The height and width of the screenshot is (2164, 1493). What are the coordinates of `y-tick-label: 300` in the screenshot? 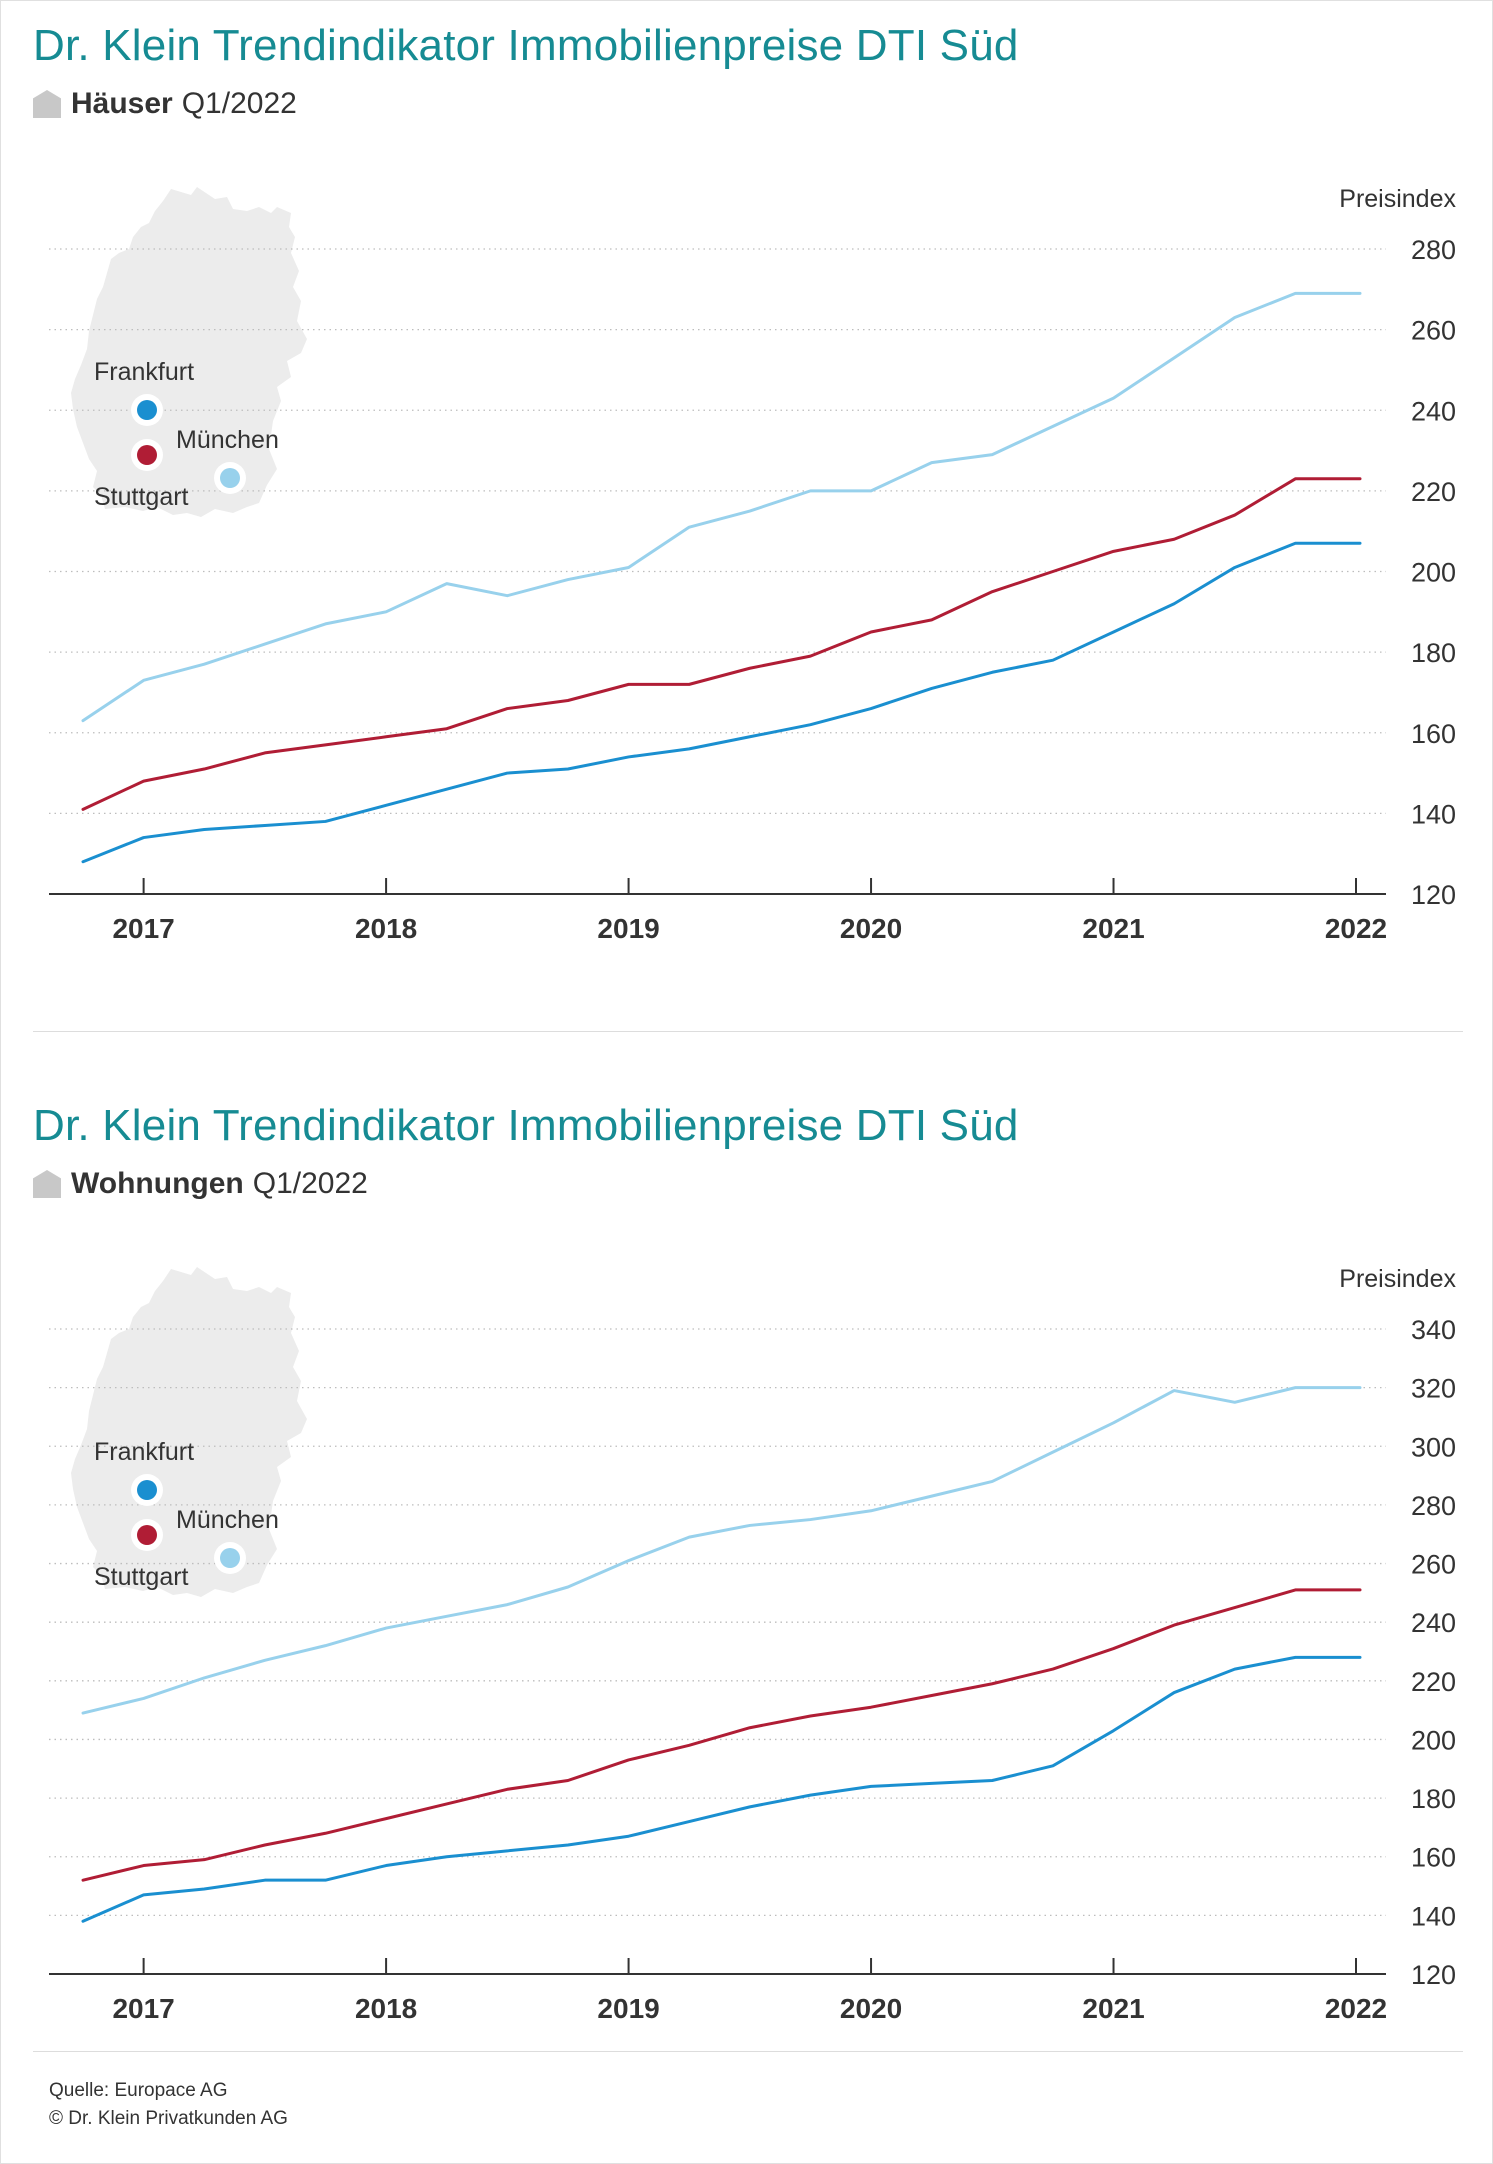 It's located at (1433, 1447).